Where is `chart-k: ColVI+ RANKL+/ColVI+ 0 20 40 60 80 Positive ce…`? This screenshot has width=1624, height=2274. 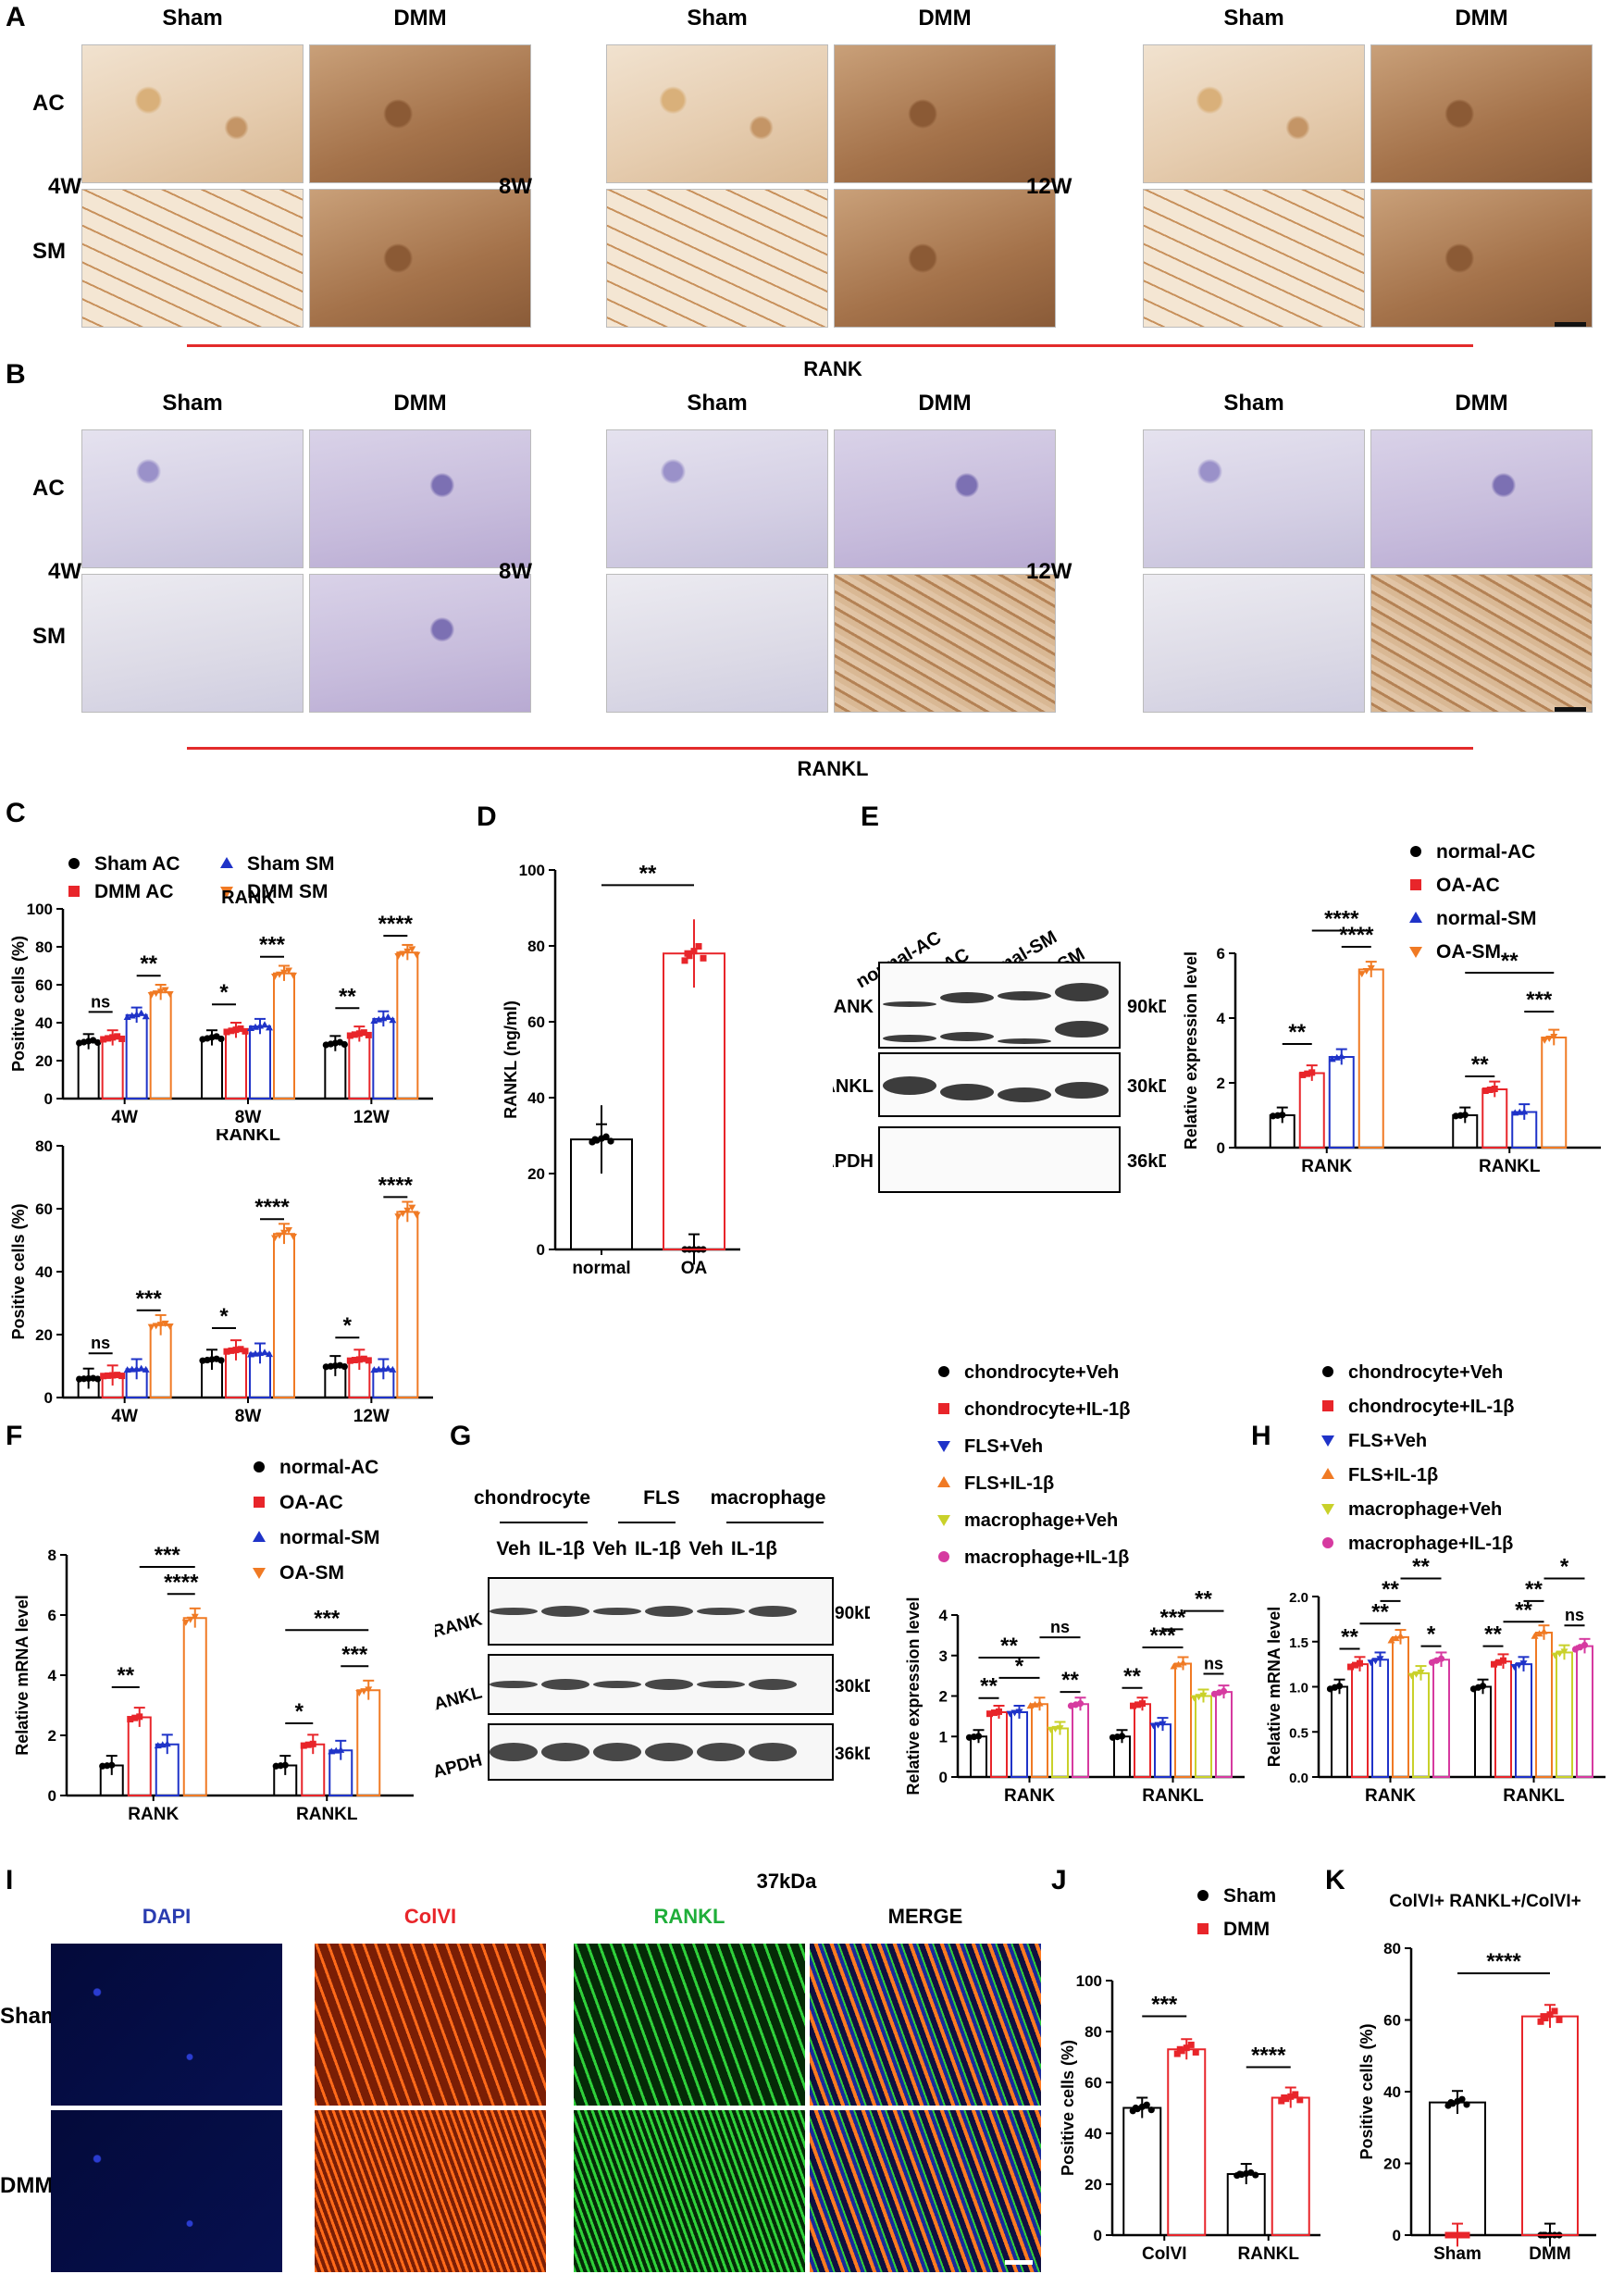
chart-k: ColVI+ RANKL+/ColVI+ 0 20 40 60 80 Positive ce… is located at coordinates (1476, 2078).